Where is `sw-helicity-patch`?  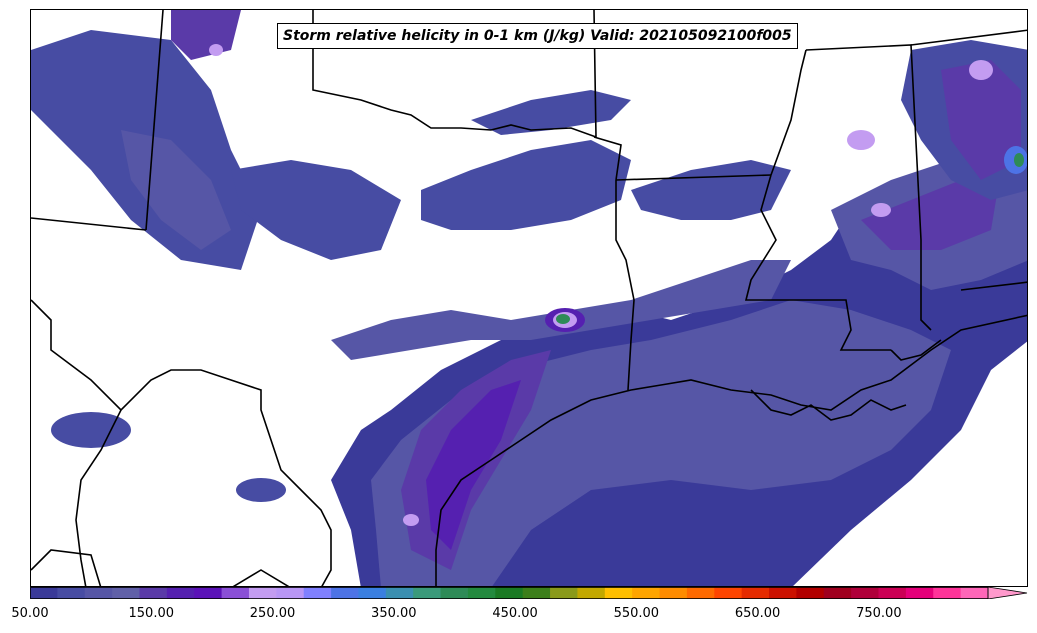
sw-helicity-patch is located at coordinates (91, 430).